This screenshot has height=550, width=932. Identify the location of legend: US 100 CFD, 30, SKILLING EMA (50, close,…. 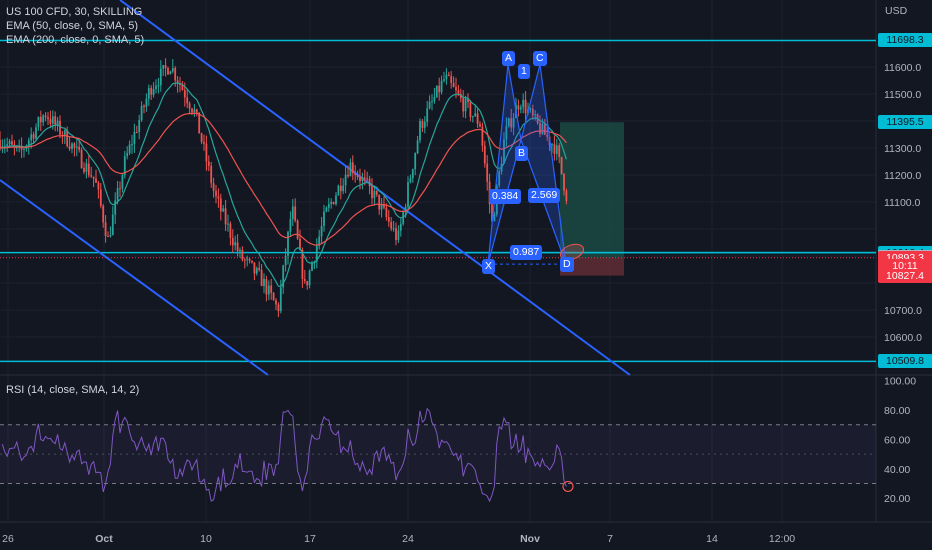
(75, 26).